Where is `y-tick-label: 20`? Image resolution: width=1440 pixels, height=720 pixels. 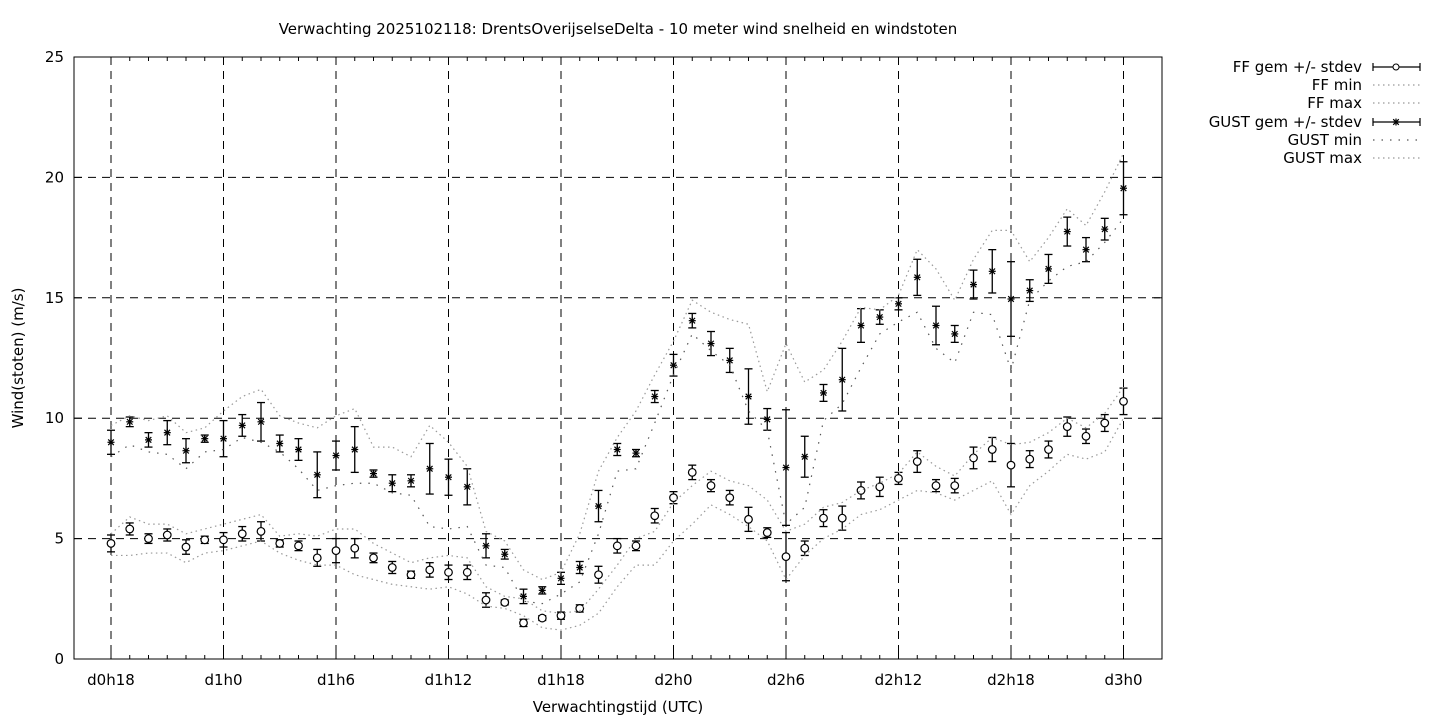
y-tick-label: 20 is located at coordinates (54, 177).